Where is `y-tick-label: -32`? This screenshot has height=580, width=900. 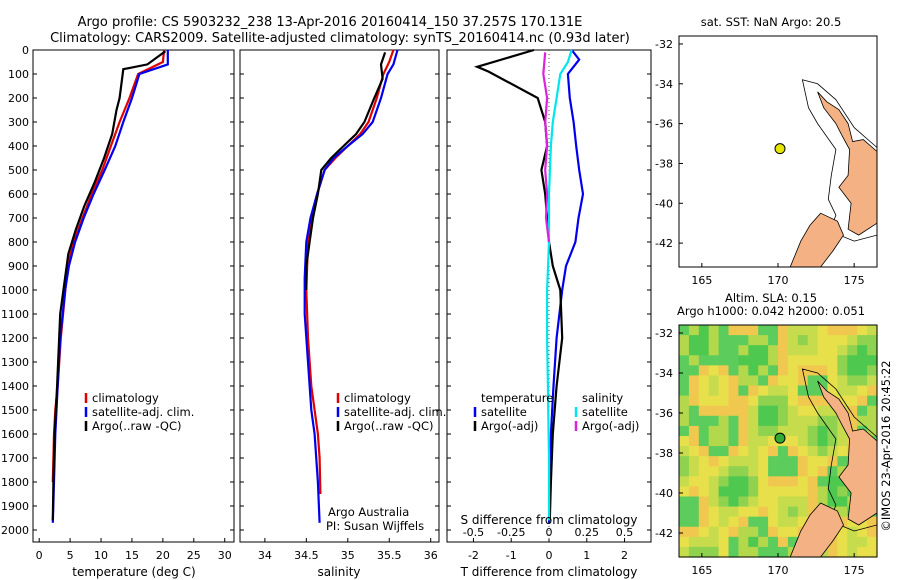 y-tick-label: -32 is located at coordinates (664, 333).